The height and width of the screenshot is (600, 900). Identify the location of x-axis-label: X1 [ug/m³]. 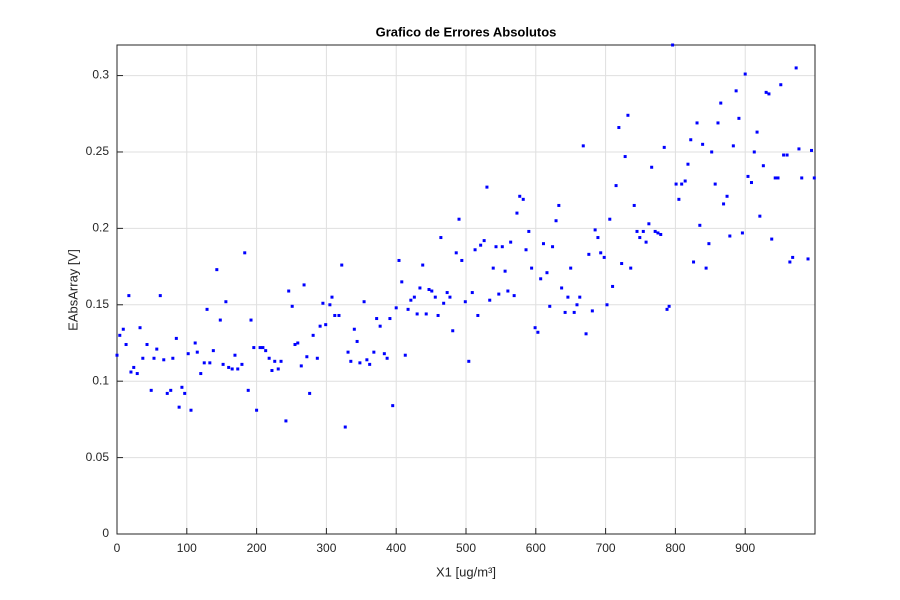
(466, 571).